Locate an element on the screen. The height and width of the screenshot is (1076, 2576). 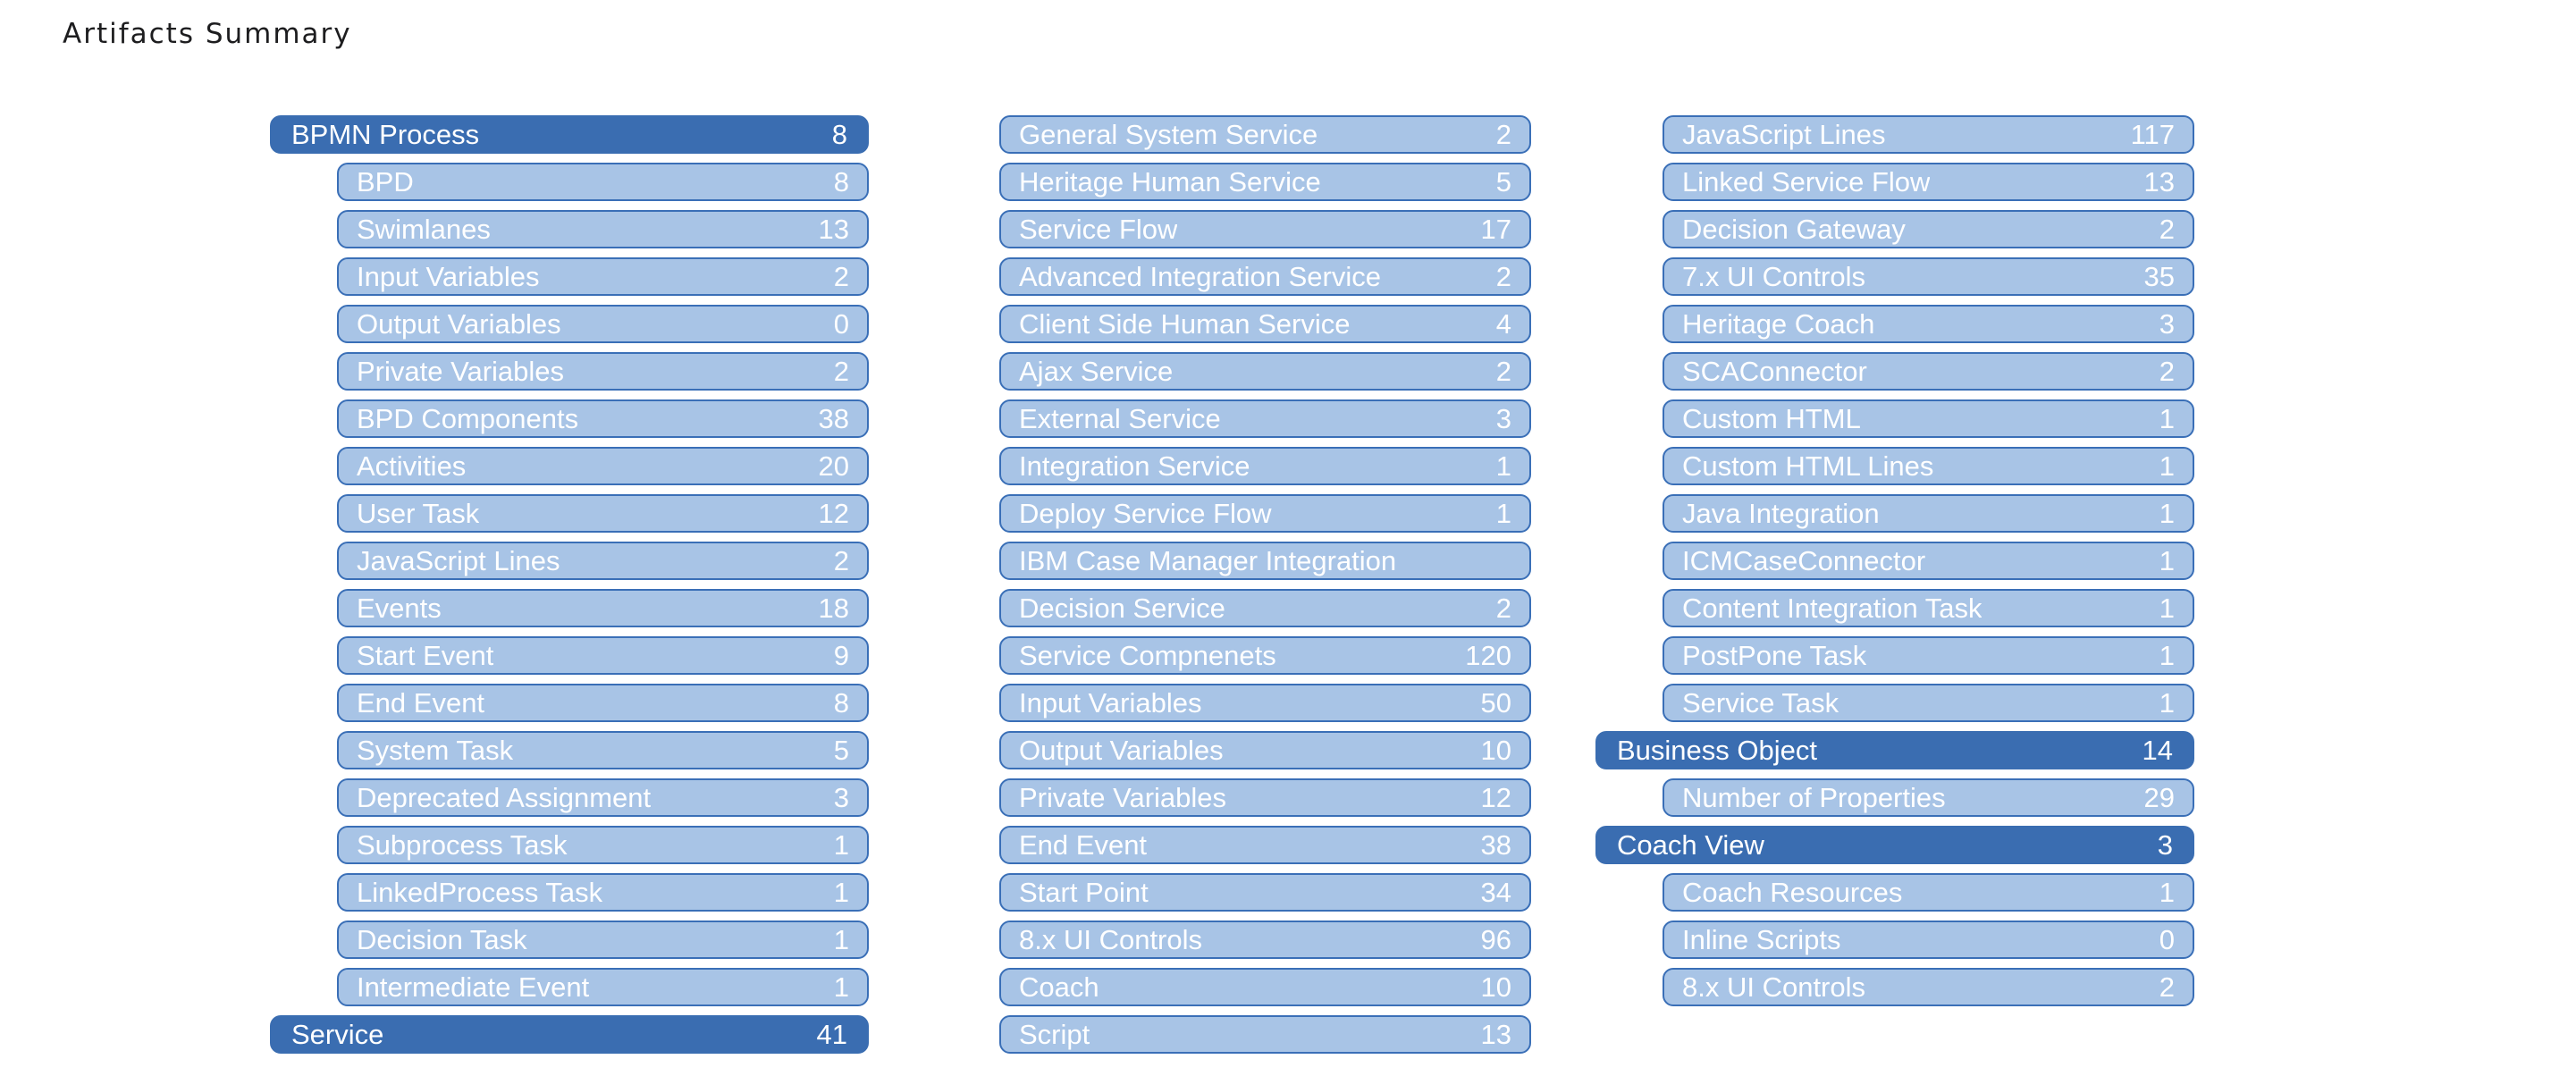
artifact-label: Start Event is located at coordinates (426, 655).